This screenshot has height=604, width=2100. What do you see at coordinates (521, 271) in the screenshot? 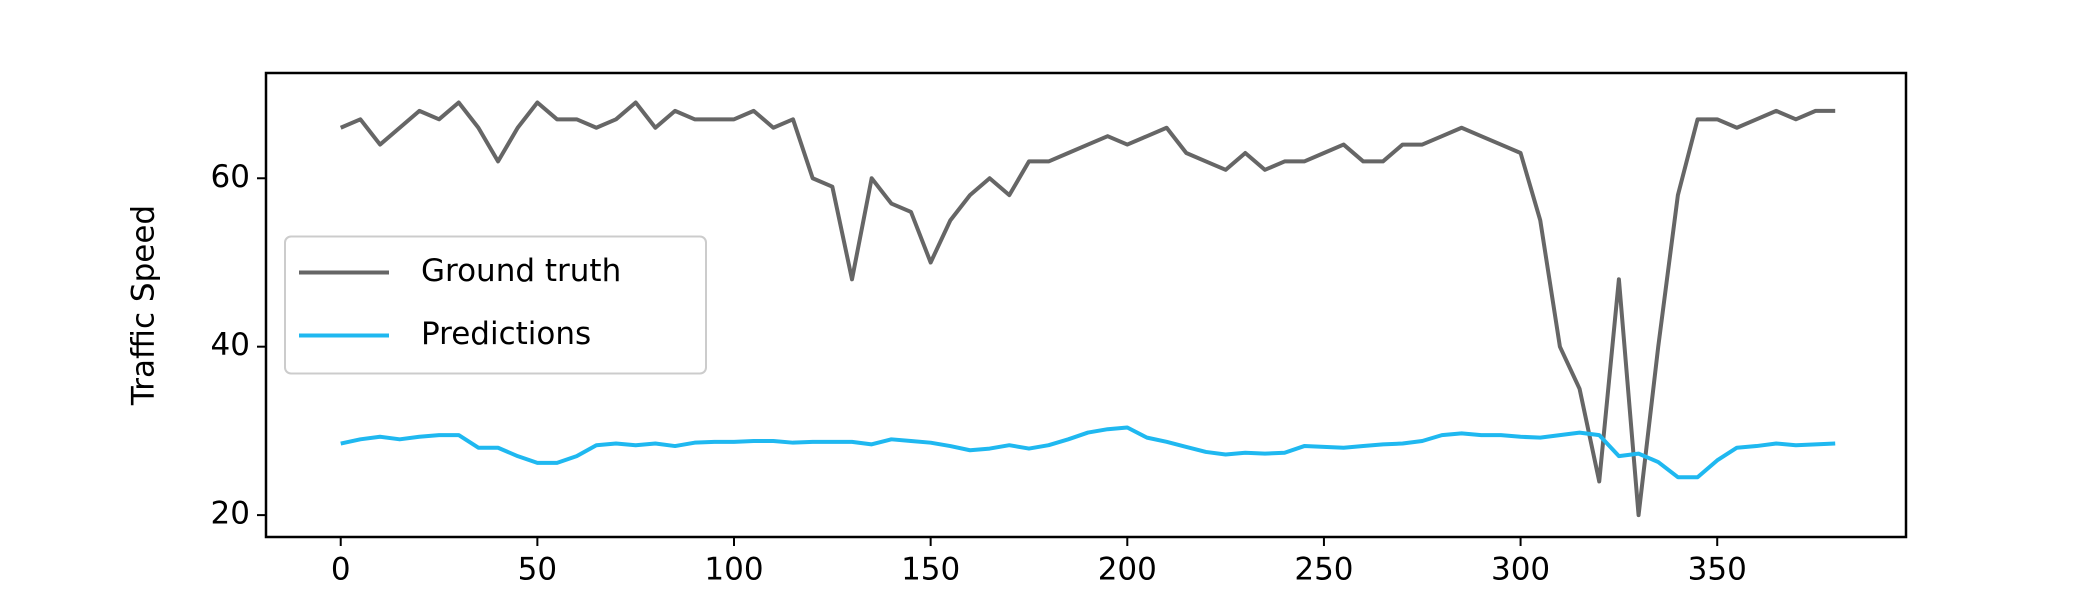
I see `legend-label: Ground truth` at bounding box center [521, 271].